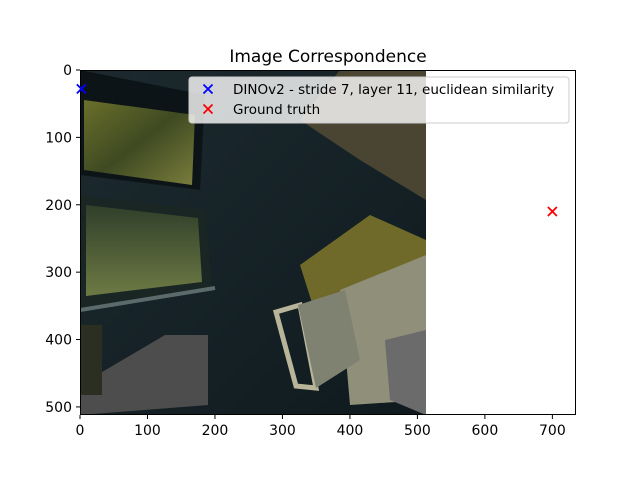 Image resolution: width=640 pixels, height=480 pixels. I want to click on x-tick-label: 700, so click(552, 431).